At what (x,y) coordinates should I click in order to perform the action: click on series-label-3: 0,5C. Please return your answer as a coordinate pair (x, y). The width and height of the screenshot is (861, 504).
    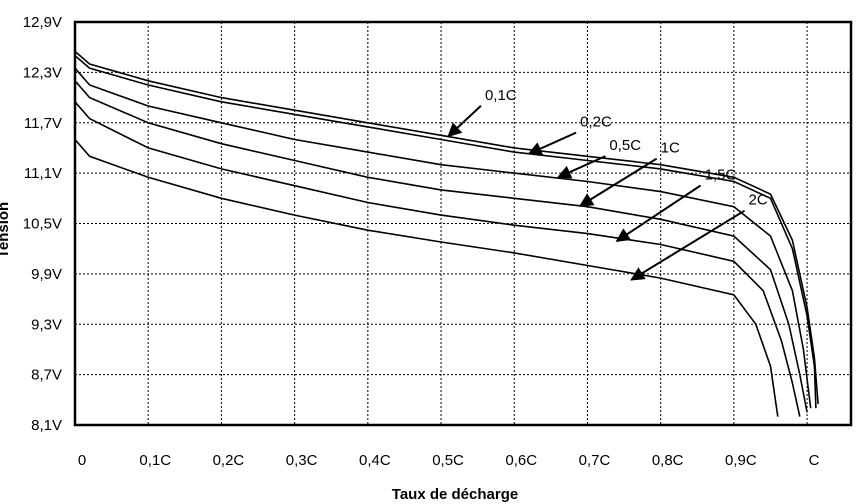
    Looking at the image, I should click on (625, 145).